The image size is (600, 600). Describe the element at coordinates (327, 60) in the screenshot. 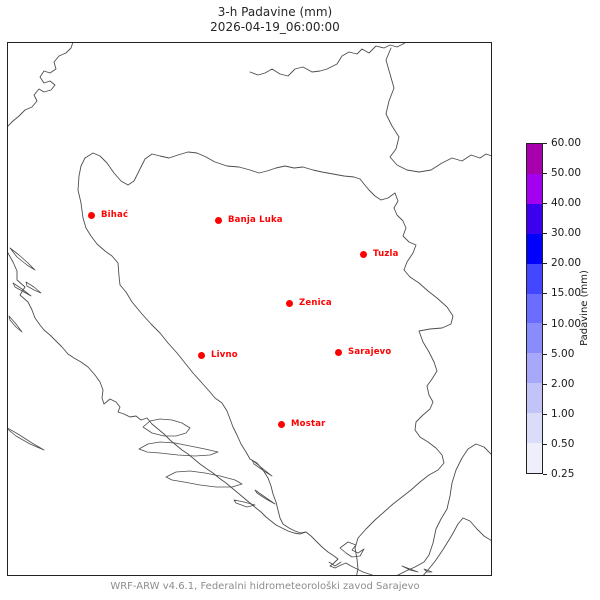

I see `croatia-hungary-border-path` at that location.